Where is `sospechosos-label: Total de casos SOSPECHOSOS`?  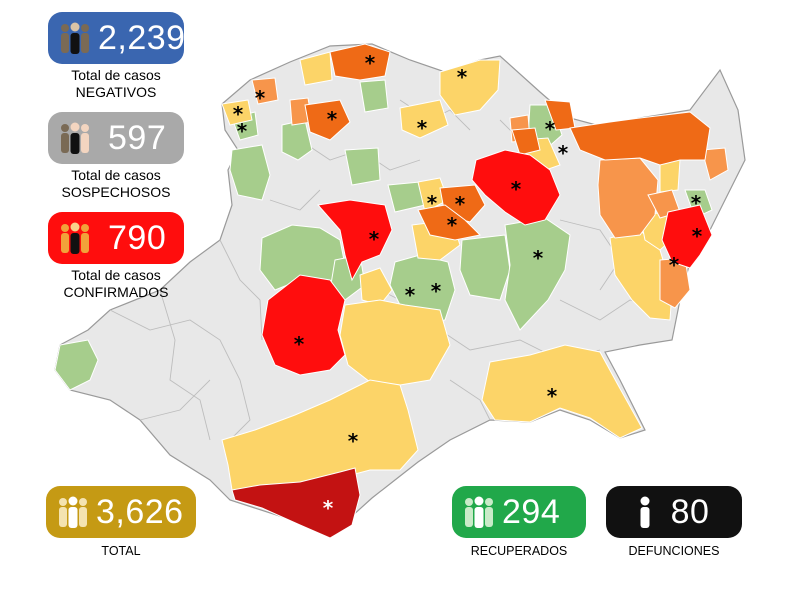 sospechosos-label: Total de casos SOSPECHOSOS is located at coordinates (116, 184).